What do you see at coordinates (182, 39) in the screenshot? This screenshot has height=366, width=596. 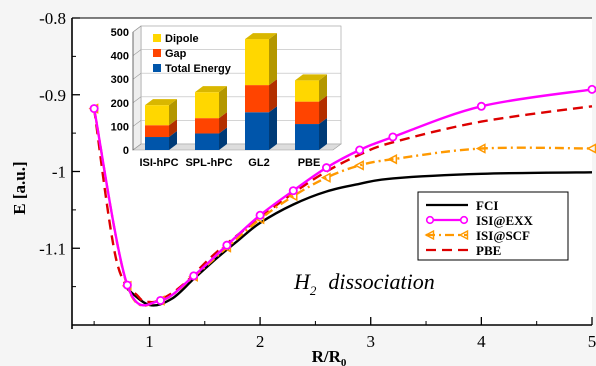 I see `inset-legend-label: Dipole` at bounding box center [182, 39].